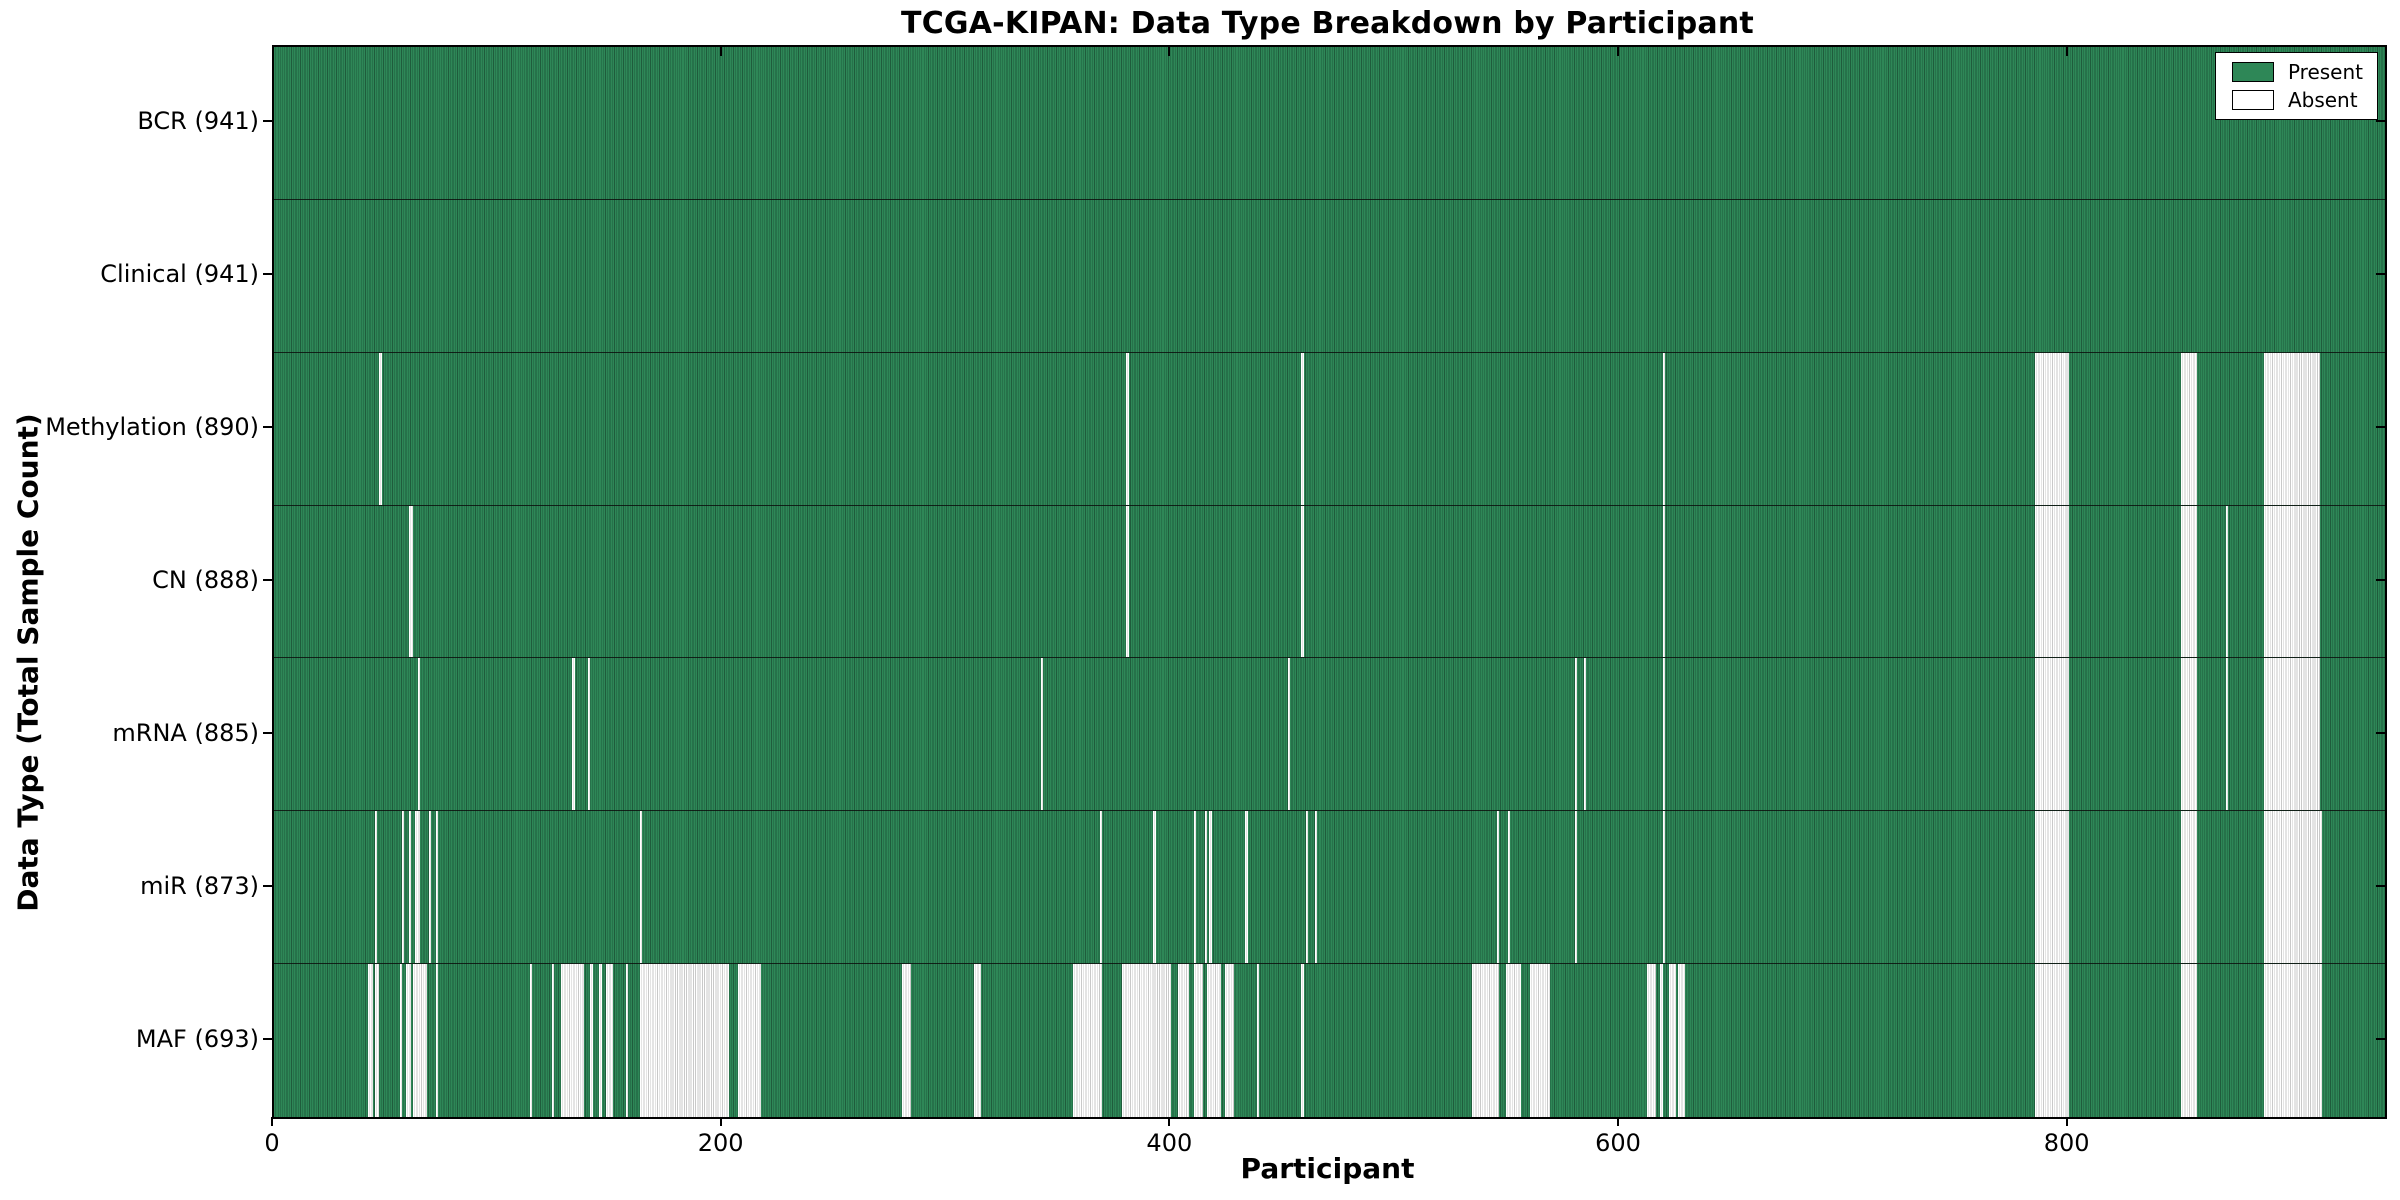  I want to click on legend-entry-present: Present, so click(2297, 72).